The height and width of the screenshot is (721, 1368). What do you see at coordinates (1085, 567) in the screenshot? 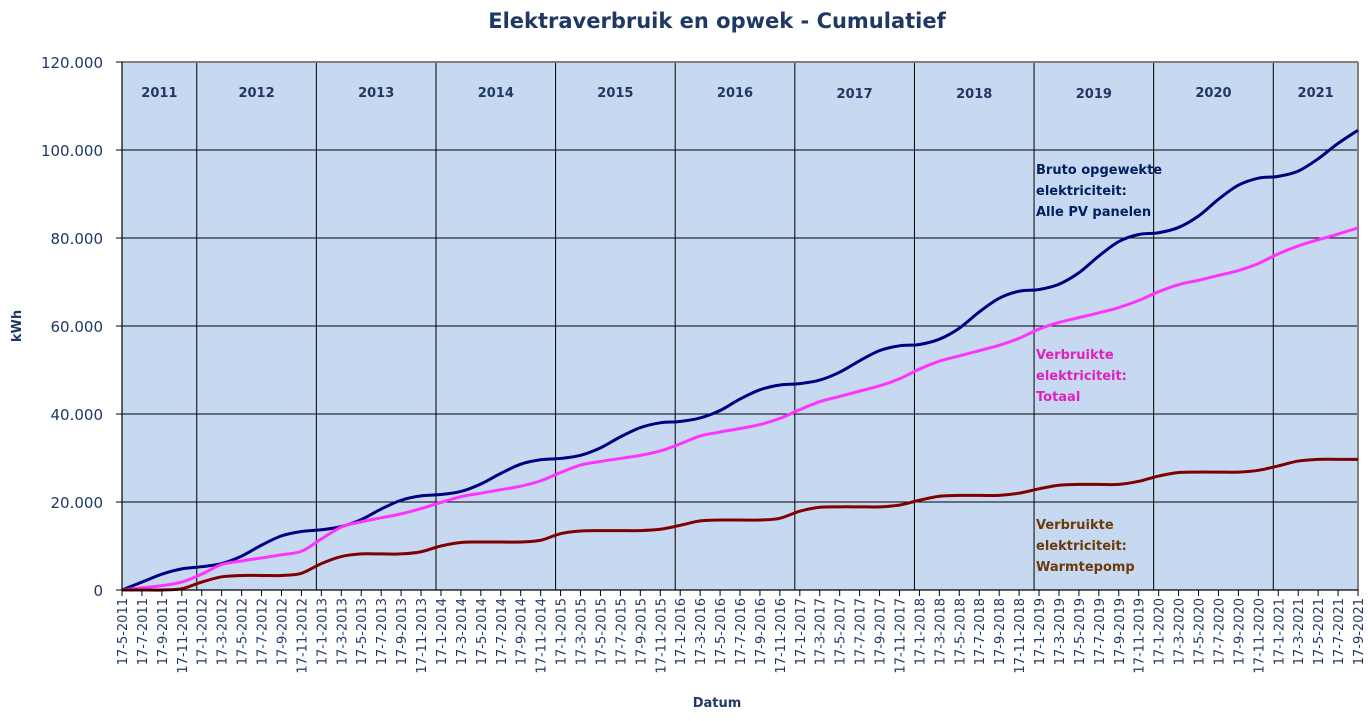
I see `series-annotation-line: Warmtepomp` at bounding box center [1085, 567].